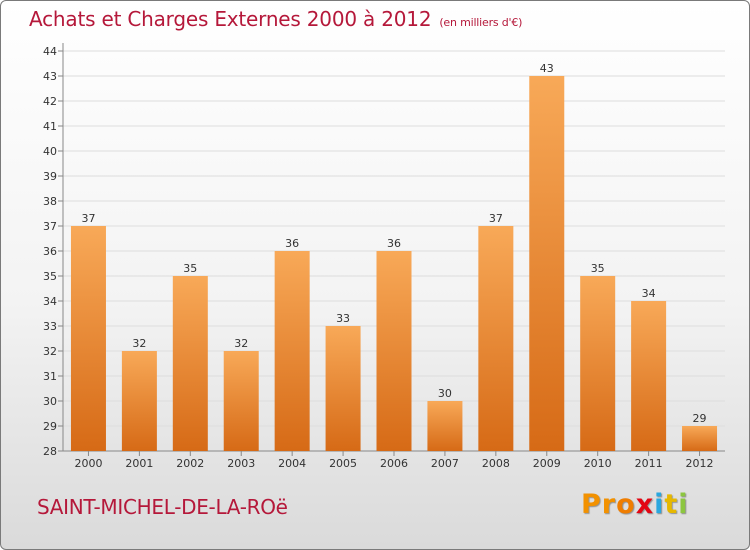 The width and height of the screenshot is (750, 550). I want to click on x-tick-label-2008: 2008, so click(496, 463).